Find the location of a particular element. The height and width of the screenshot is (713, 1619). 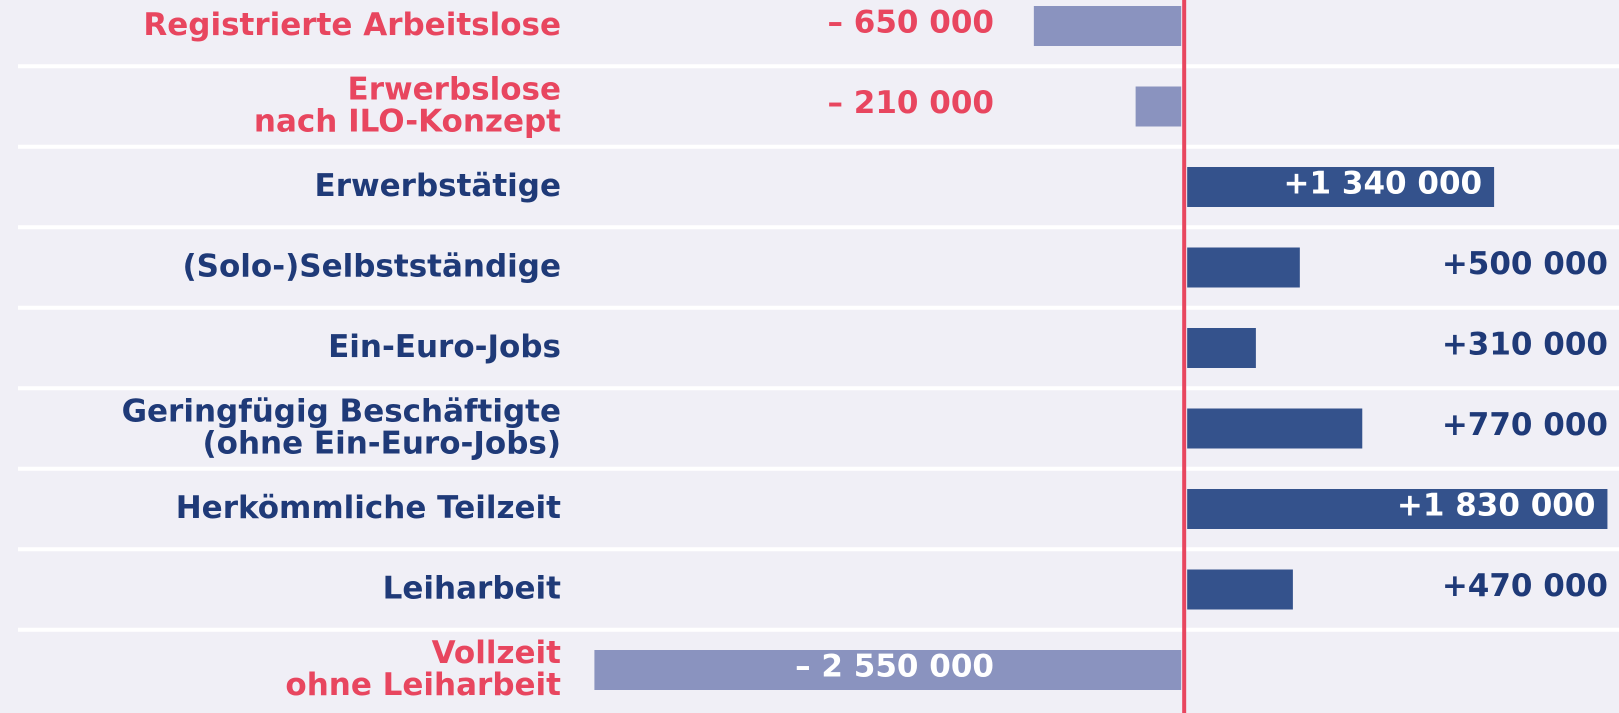

category-label-line: Vollzeit is located at coordinates (497, 653).